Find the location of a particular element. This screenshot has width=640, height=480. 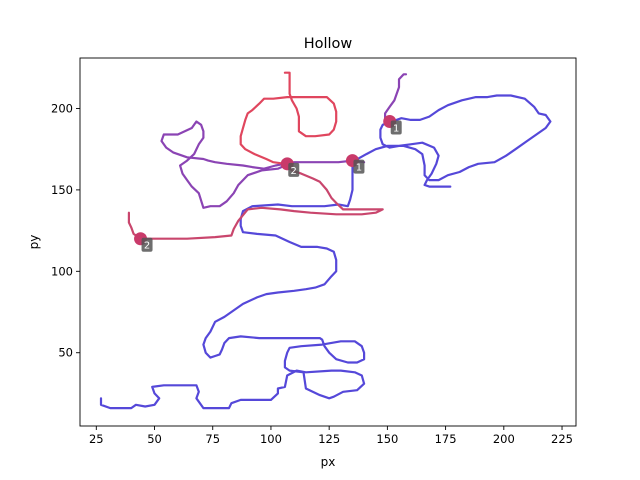

y-tick-label: 100 is located at coordinates (62, 271).